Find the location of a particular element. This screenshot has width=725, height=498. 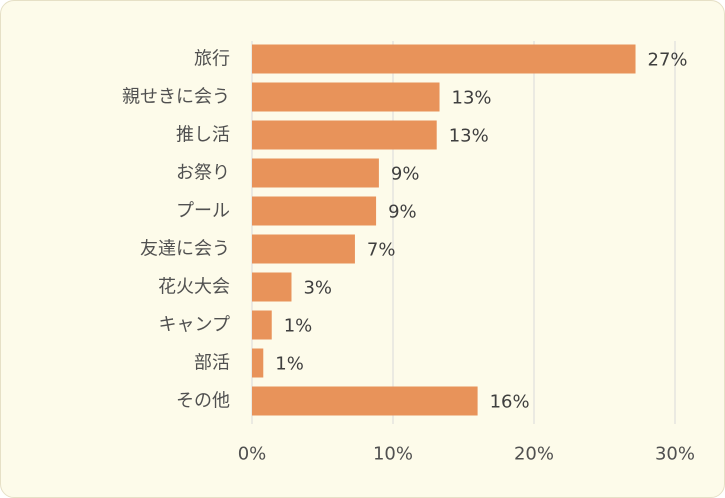

category-label-7: キャンプ is located at coordinates (194, 325).